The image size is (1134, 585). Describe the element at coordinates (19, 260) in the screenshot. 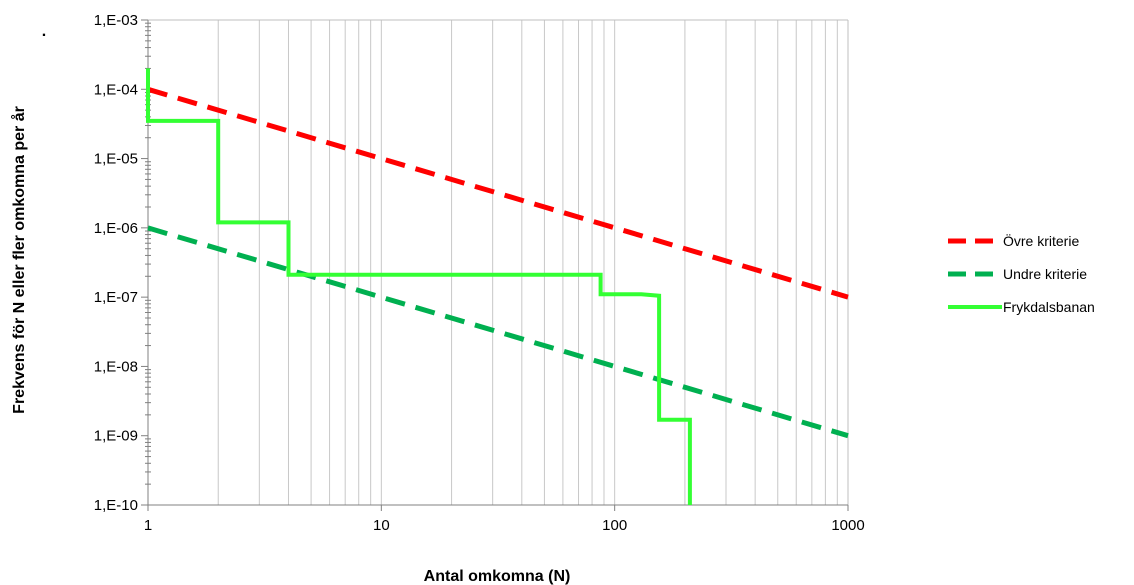

I see `y-axis-title: Frekvens för N eller fler omkomna per år` at that location.